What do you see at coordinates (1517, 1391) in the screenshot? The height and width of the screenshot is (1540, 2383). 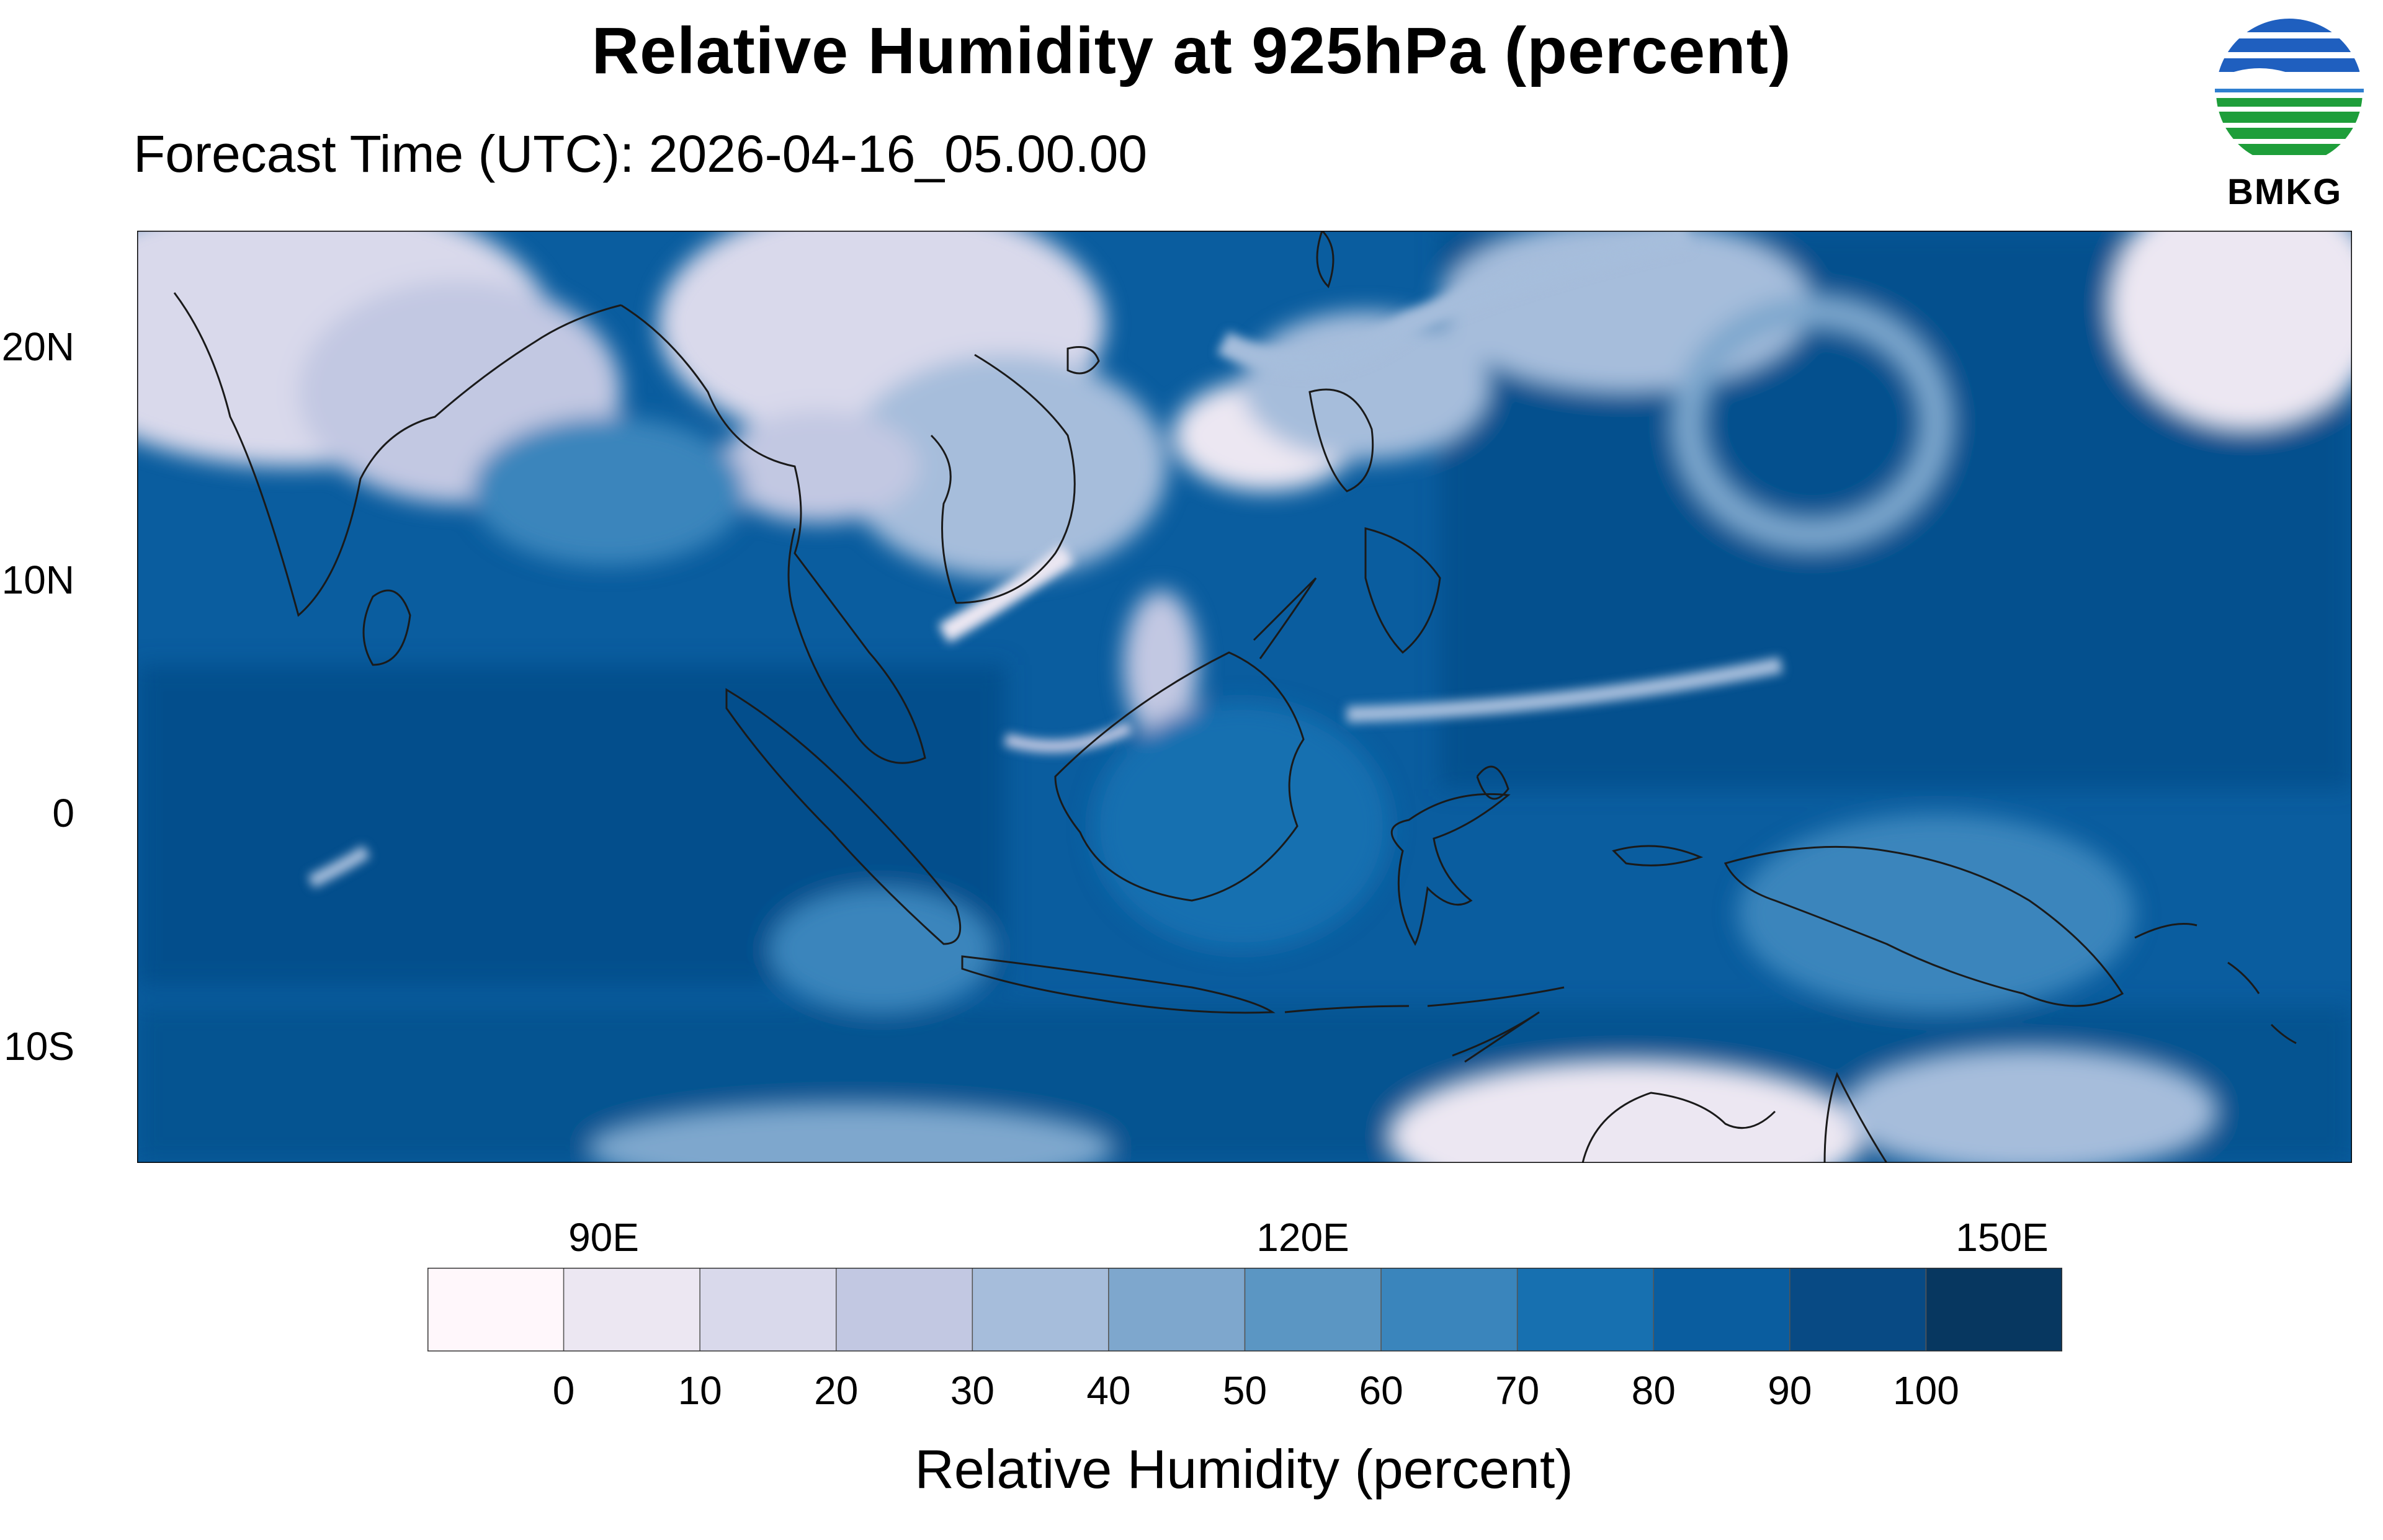 I see `colorbar-label: 70` at bounding box center [1517, 1391].